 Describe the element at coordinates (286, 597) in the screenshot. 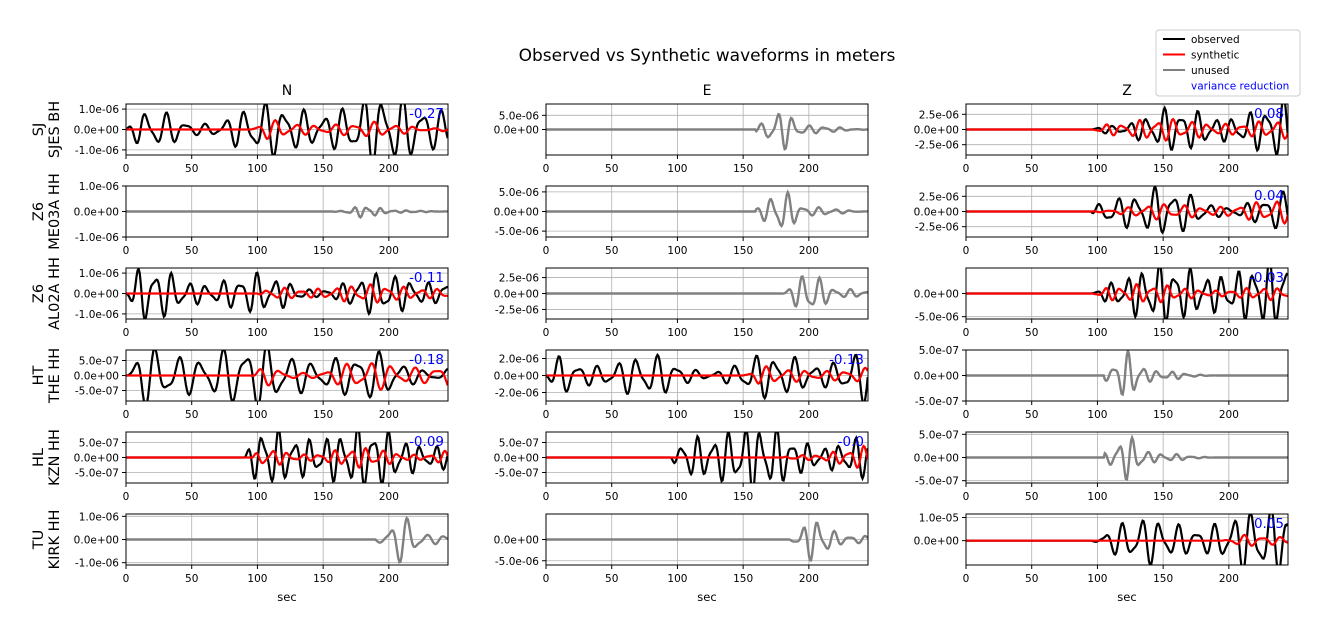

I see `x-axis-label: sec` at that location.